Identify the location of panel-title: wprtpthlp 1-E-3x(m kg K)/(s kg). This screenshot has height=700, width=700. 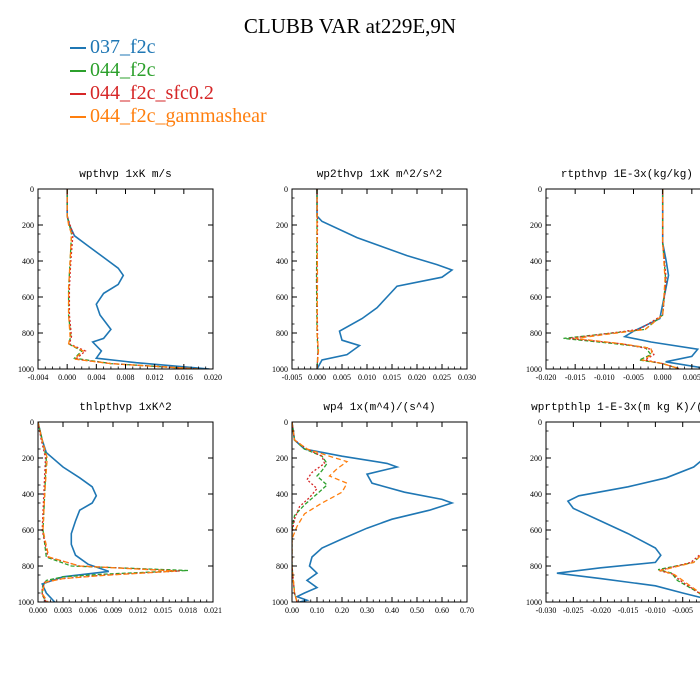
(615, 408).